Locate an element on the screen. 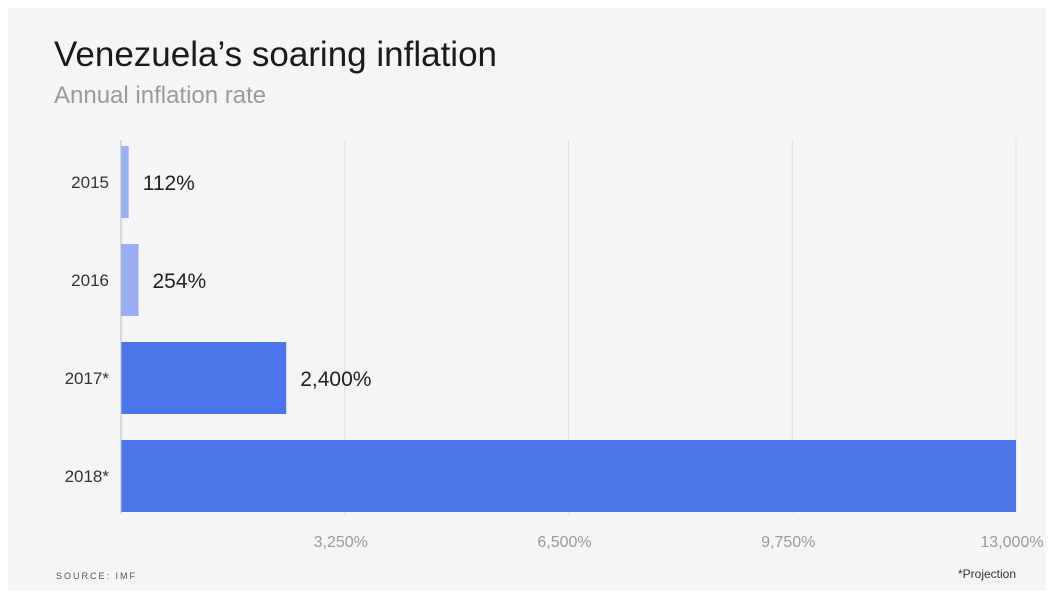  x-tick-label: 13,000% is located at coordinates (1011, 542).